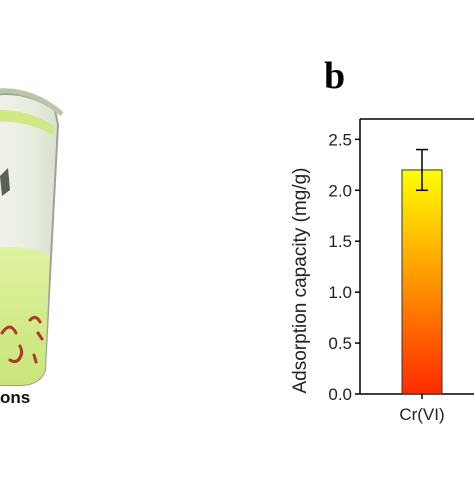 The height and width of the screenshot is (479, 474). Describe the element at coordinates (340, 139) in the screenshot. I see `y-tick-label: 2.5` at that location.